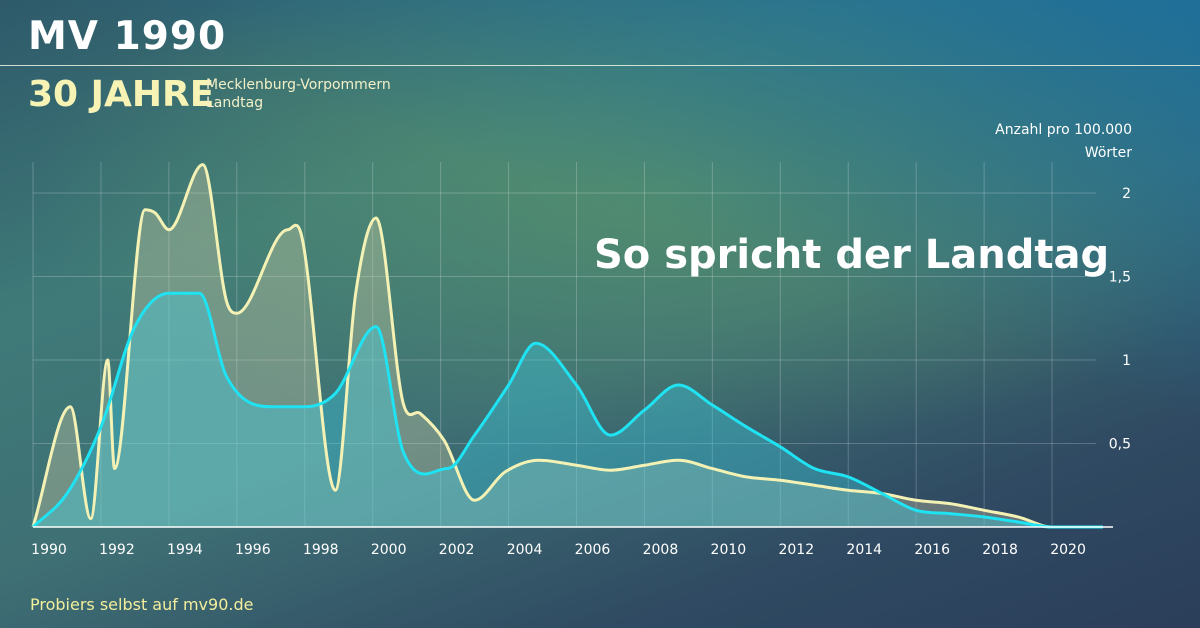 This screenshot has height=628, width=1200. Describe the element at coordinates (253, 550) in the screenshot. I see `x-tick-label: 1996` at that location.